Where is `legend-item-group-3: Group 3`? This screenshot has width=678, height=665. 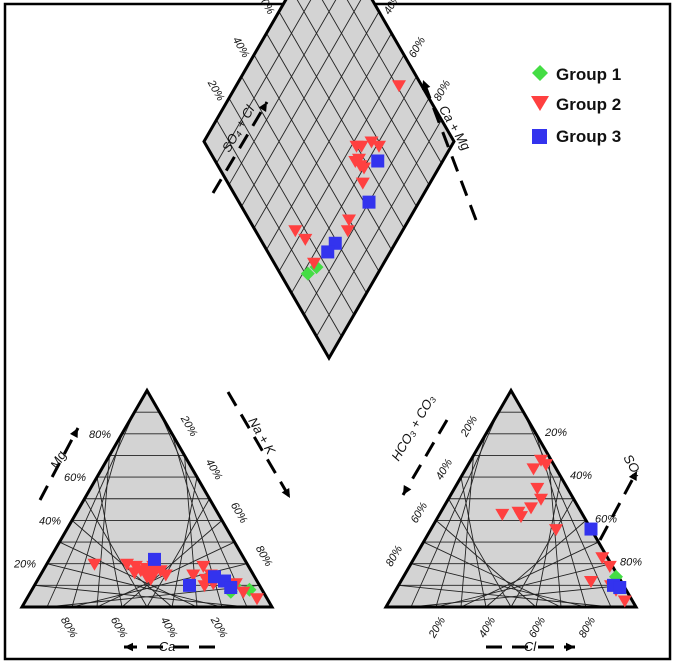 legend-item-group-3: Group 3 is located at coordinates (576, 136).